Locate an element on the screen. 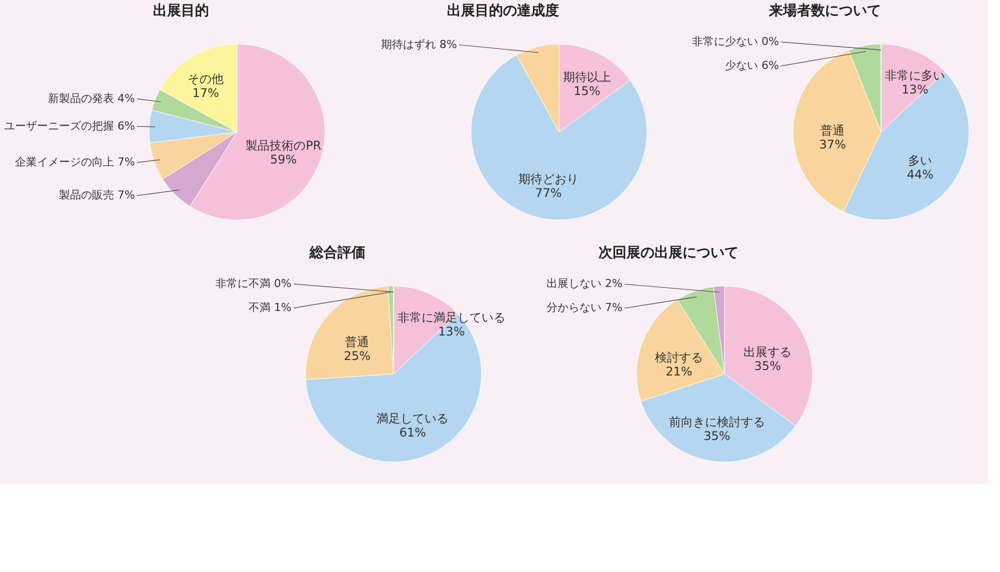 This screenshot has width=1000, height=572. slice-label: 満足している is located at coordinates (412, 418).